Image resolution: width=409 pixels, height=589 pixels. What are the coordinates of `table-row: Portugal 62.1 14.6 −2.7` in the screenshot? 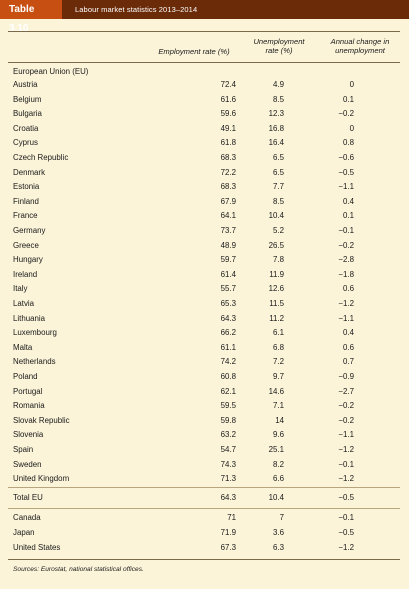 It's located at (204, 392).